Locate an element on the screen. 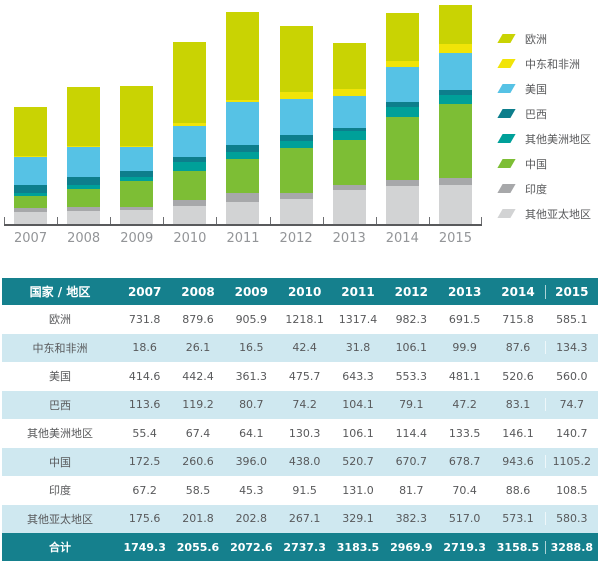 The height and width of the screenshot is (566, 600). bar-slot-2009 is located at coordinates (136, 114).